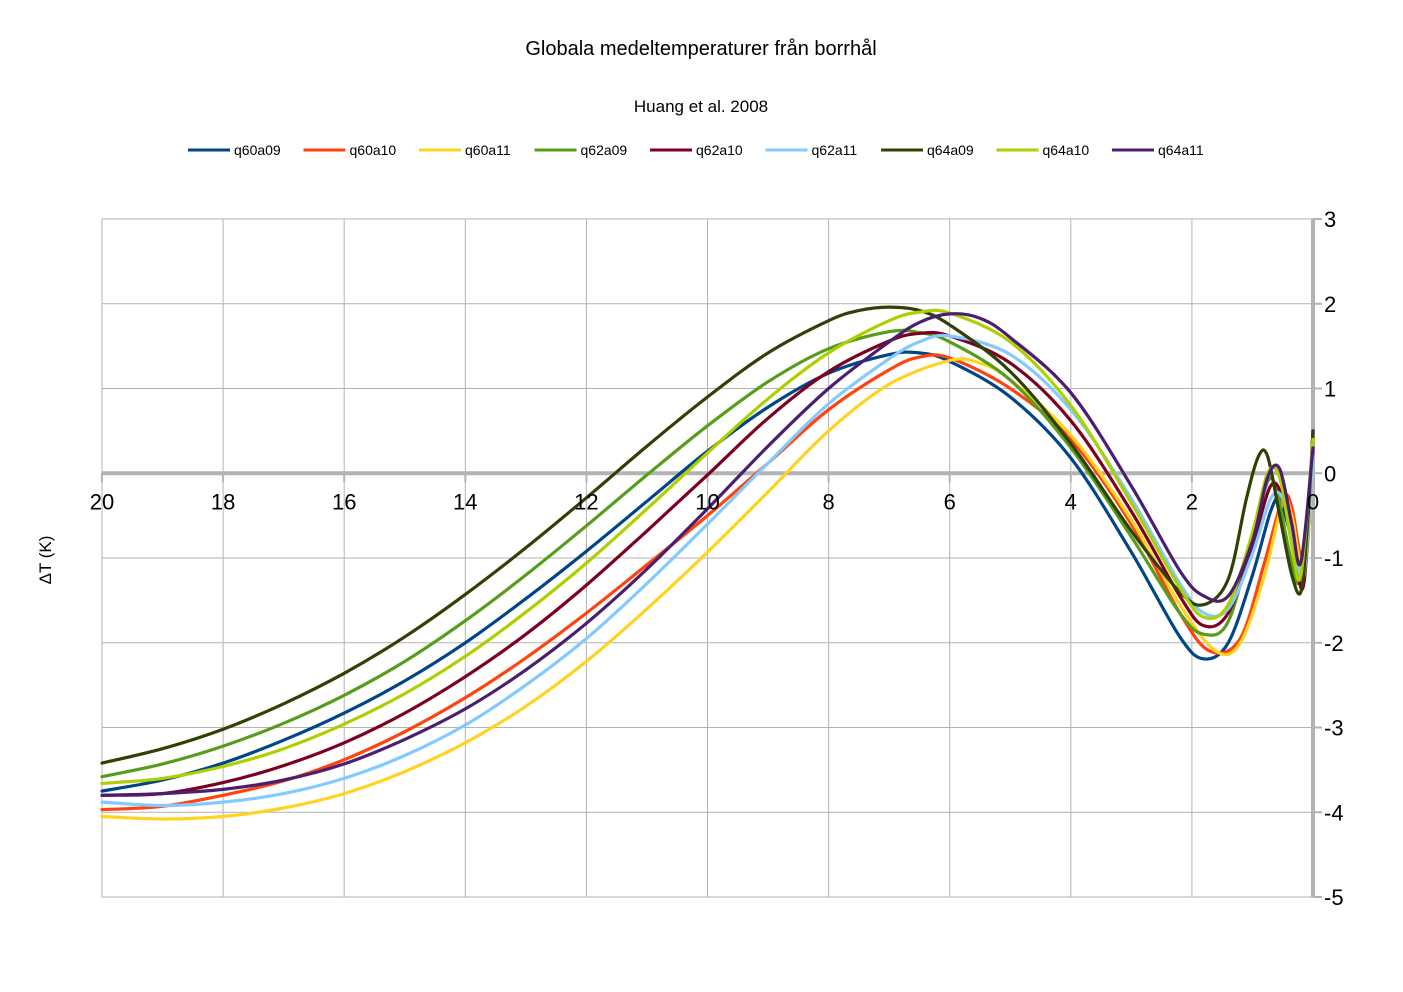 The width and height of the screenshot is (1403, 992). What do you see at coordinates (828, 501) in the screenshot?
I see `x-tick-label: 8` at bounding box center [828, 501].